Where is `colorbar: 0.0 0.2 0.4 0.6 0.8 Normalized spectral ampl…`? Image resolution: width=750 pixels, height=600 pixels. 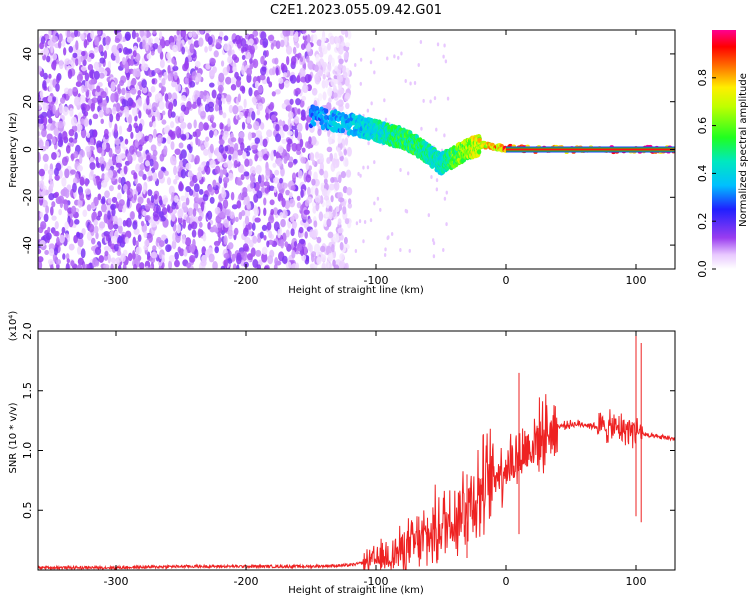
colorbar: 0.0 0.2 0.4 0.6 0.8 Normalized spectral ampl… is located at coordinates (722, 154).